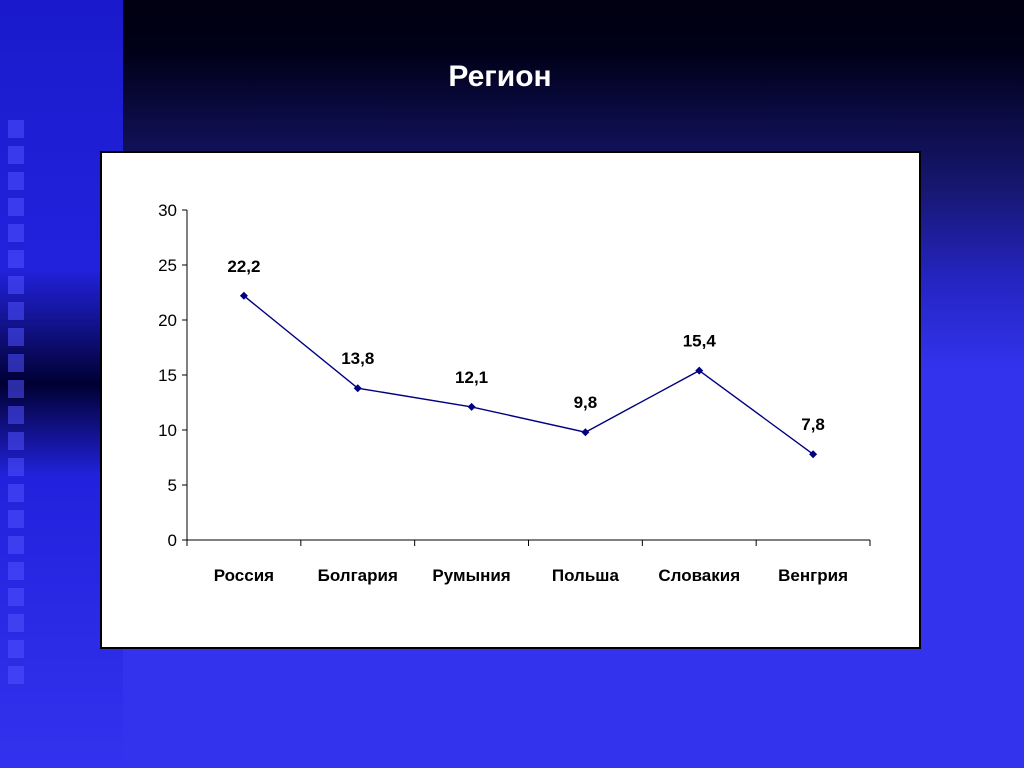 Image resolution: width=1024 pixels, height=768 pixels. Describe the element at coordinates (172, 540) in the screenshot. I see `y-tick-label: 0` at that location.